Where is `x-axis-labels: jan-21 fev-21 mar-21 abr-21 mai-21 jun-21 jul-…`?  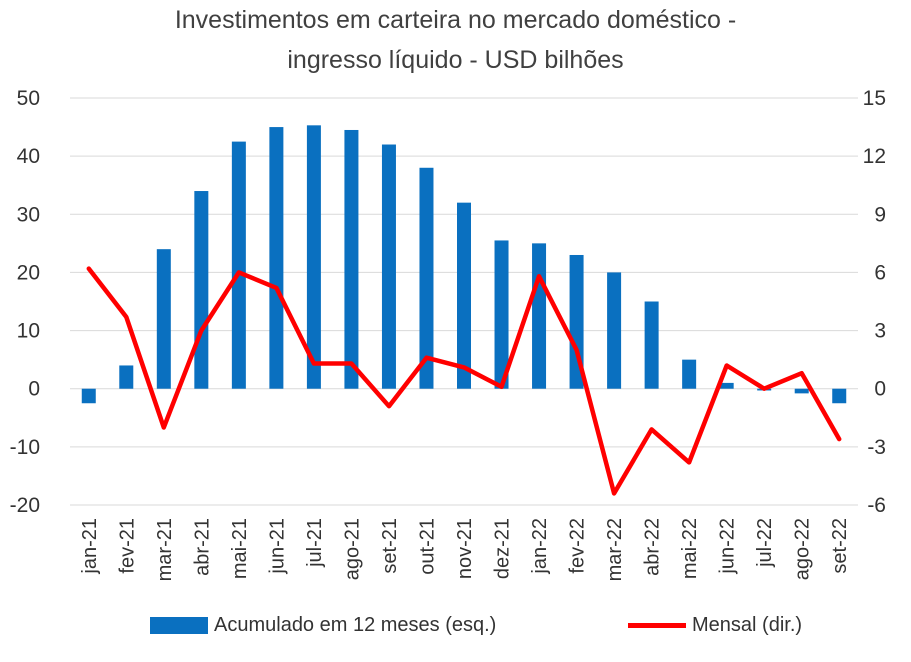
x-axis-labels: jan-21 fev-21 mar-21 abr-21 mai-21 jun-21 jul-… is located at coordinates (465, 549).